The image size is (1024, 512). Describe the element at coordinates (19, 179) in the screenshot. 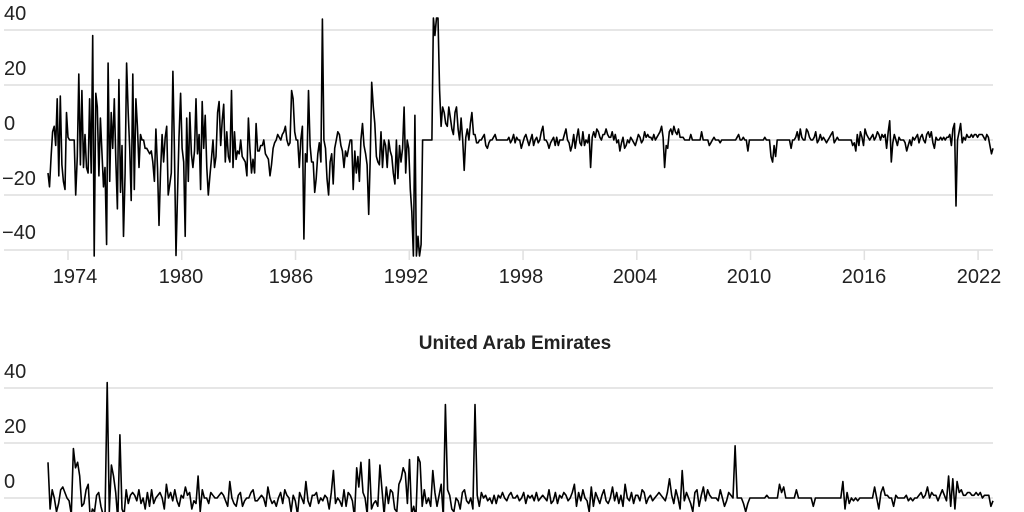

I see `y-tick-label: −20` at that location.